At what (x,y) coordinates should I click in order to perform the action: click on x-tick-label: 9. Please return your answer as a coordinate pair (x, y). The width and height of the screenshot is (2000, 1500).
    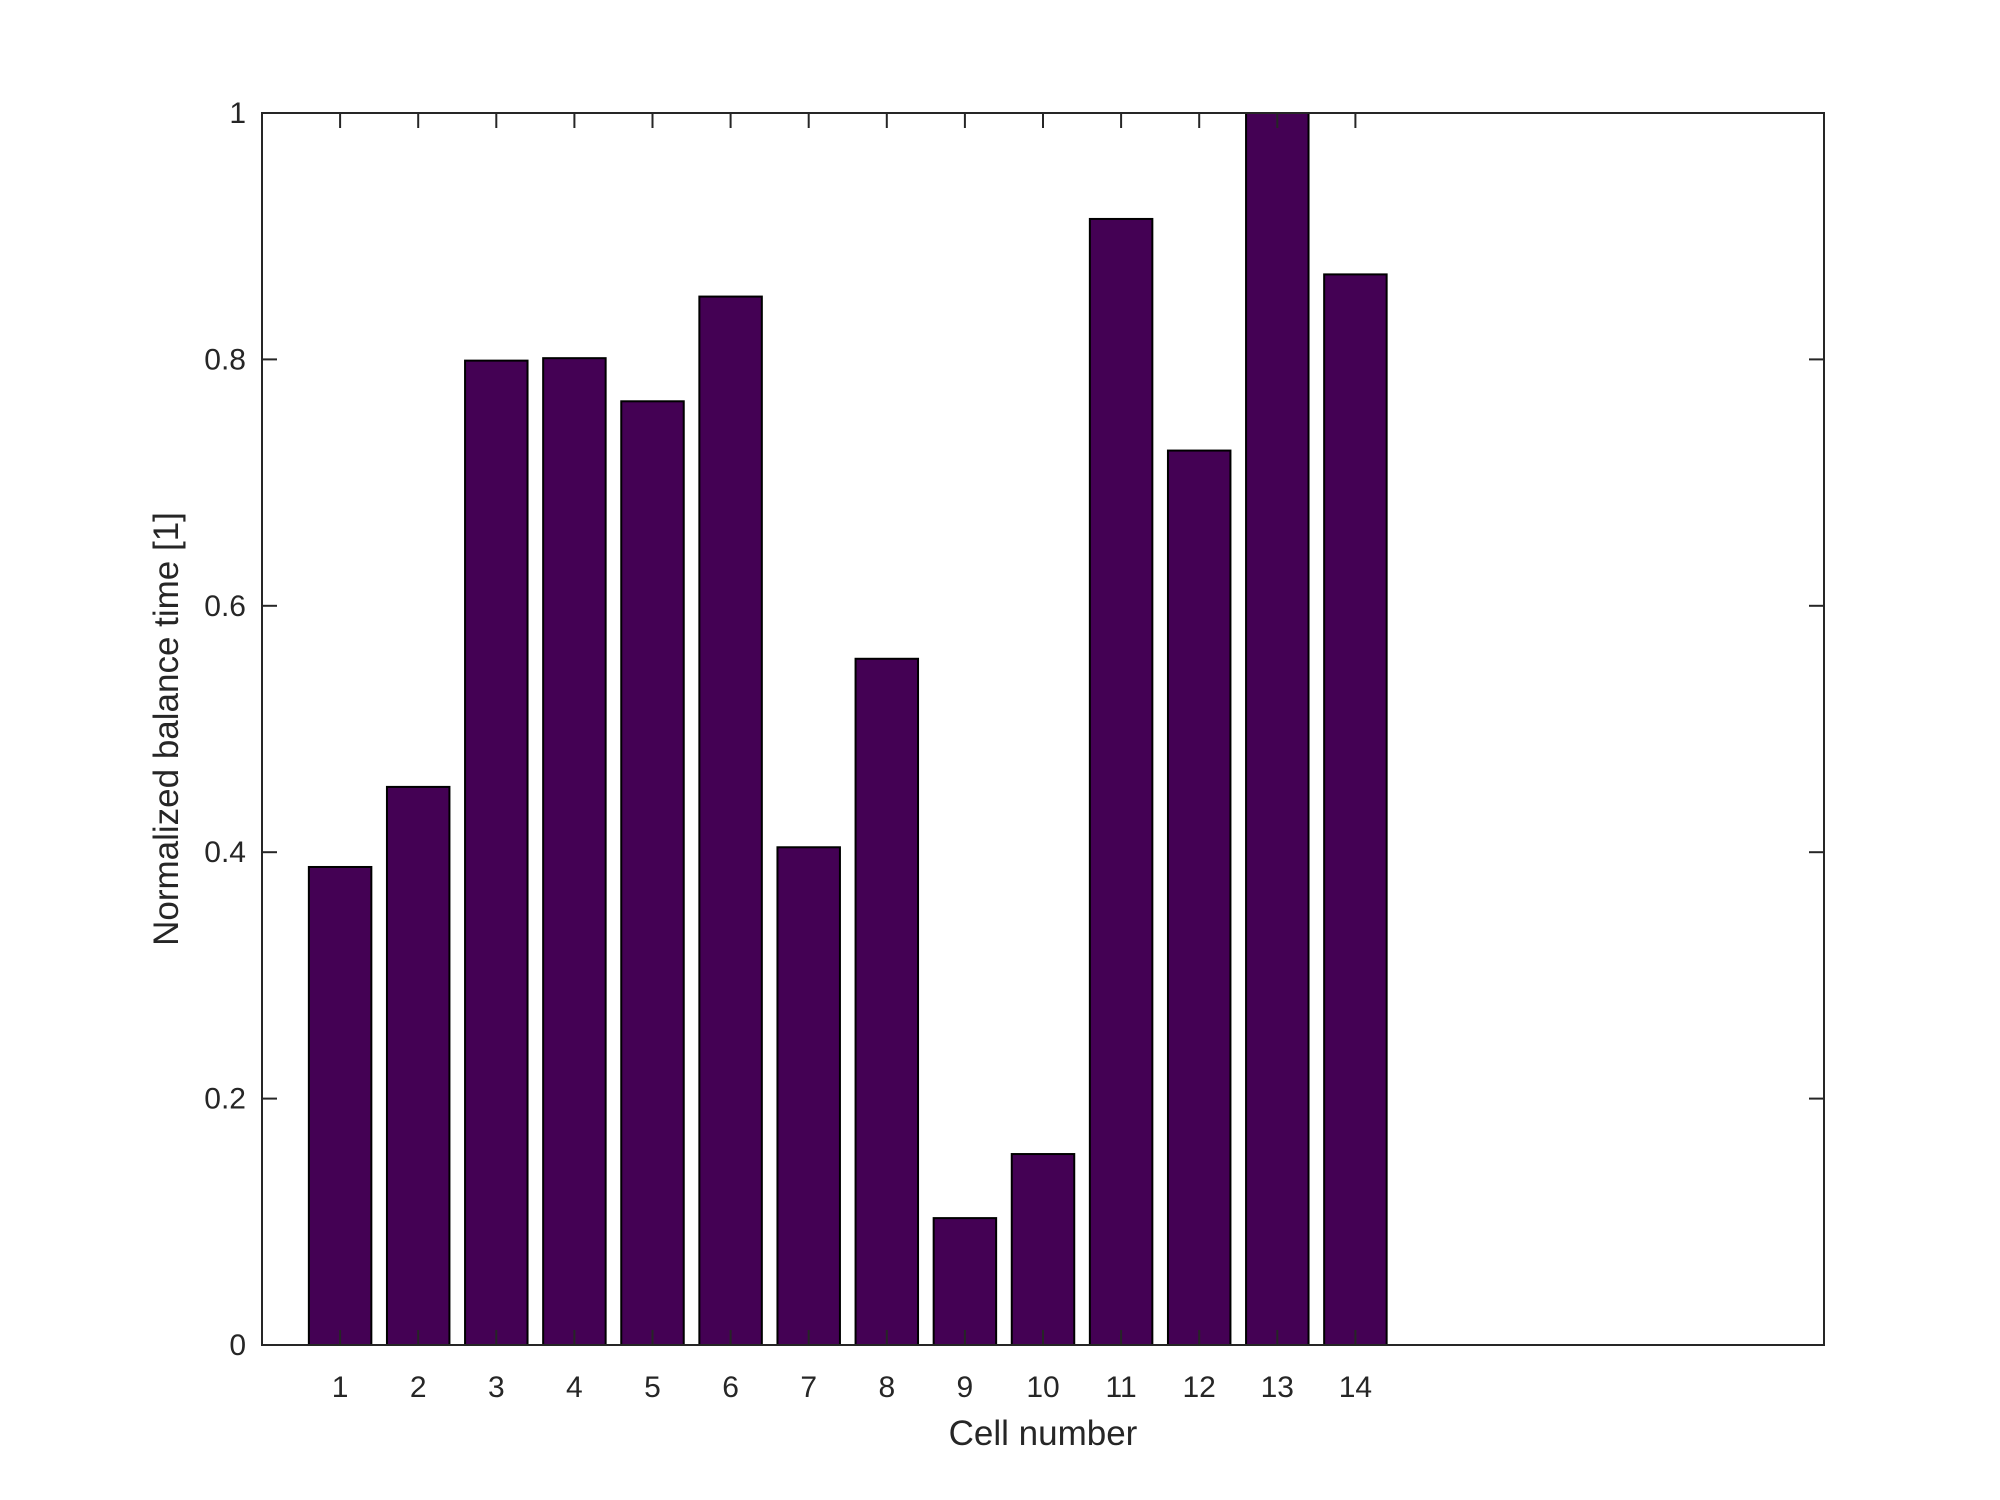
    Looking at the image, I should click on (965, 1387).